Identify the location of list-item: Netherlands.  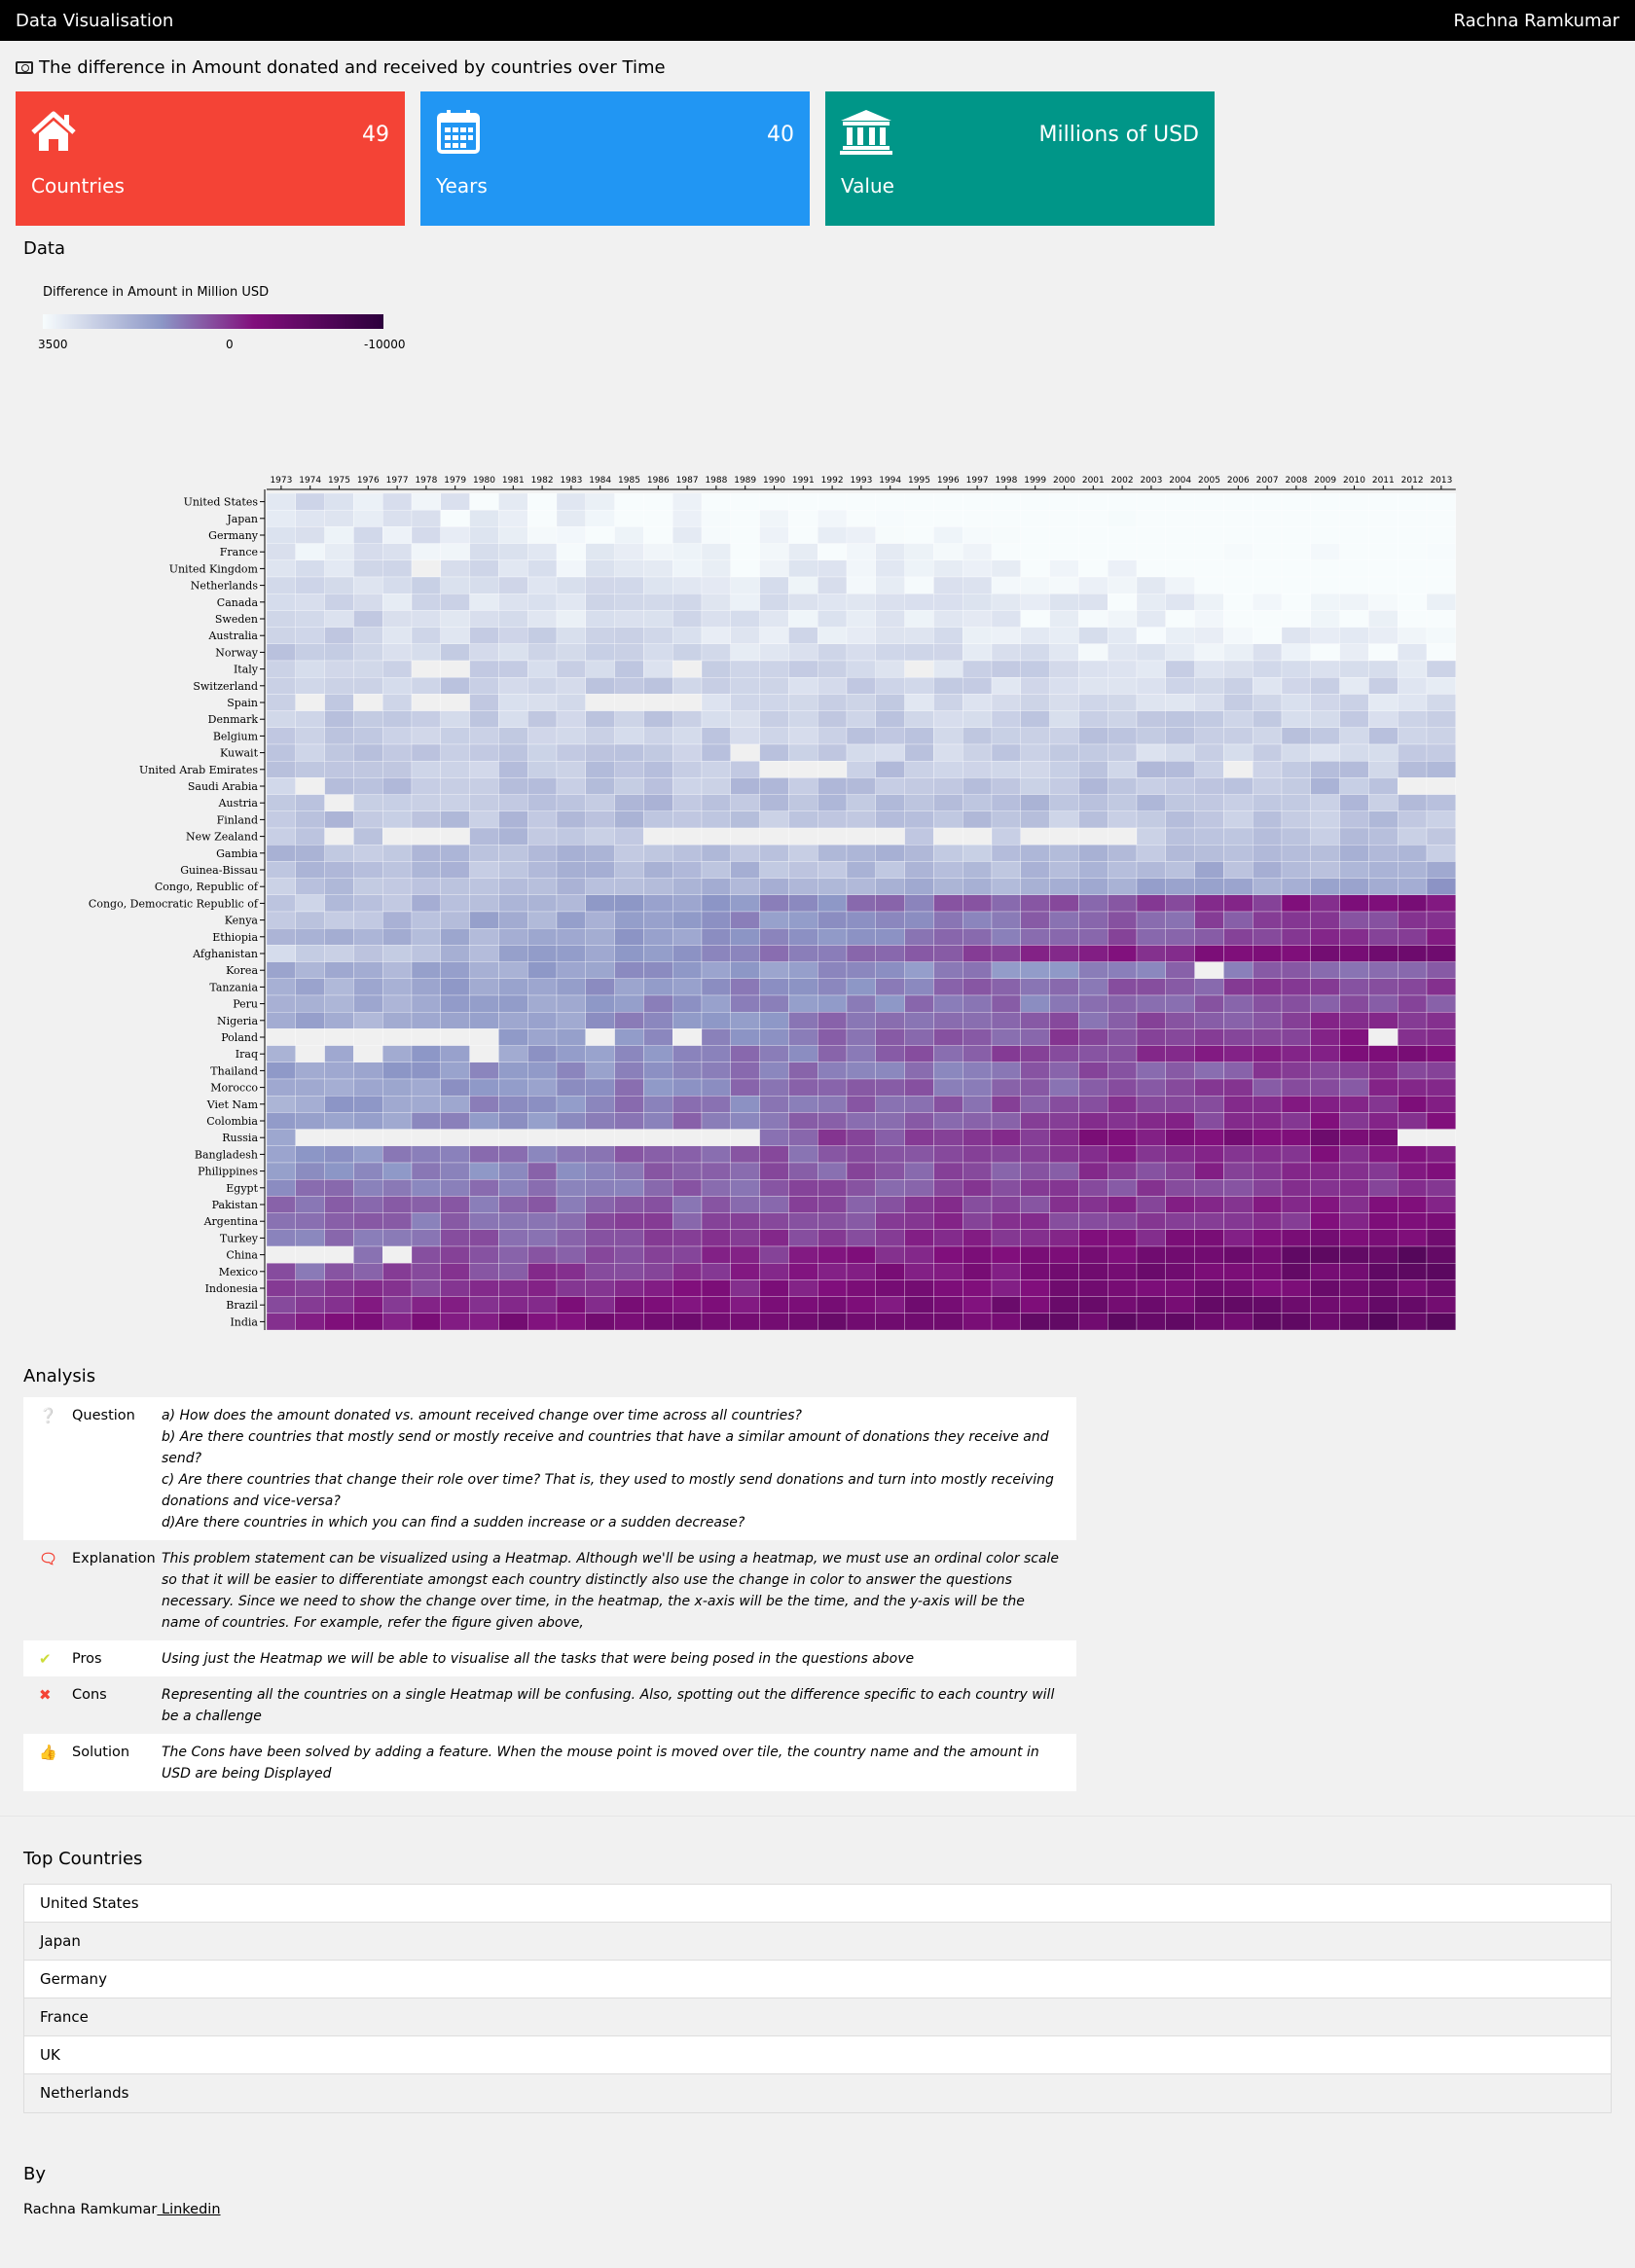
(817, 2093).